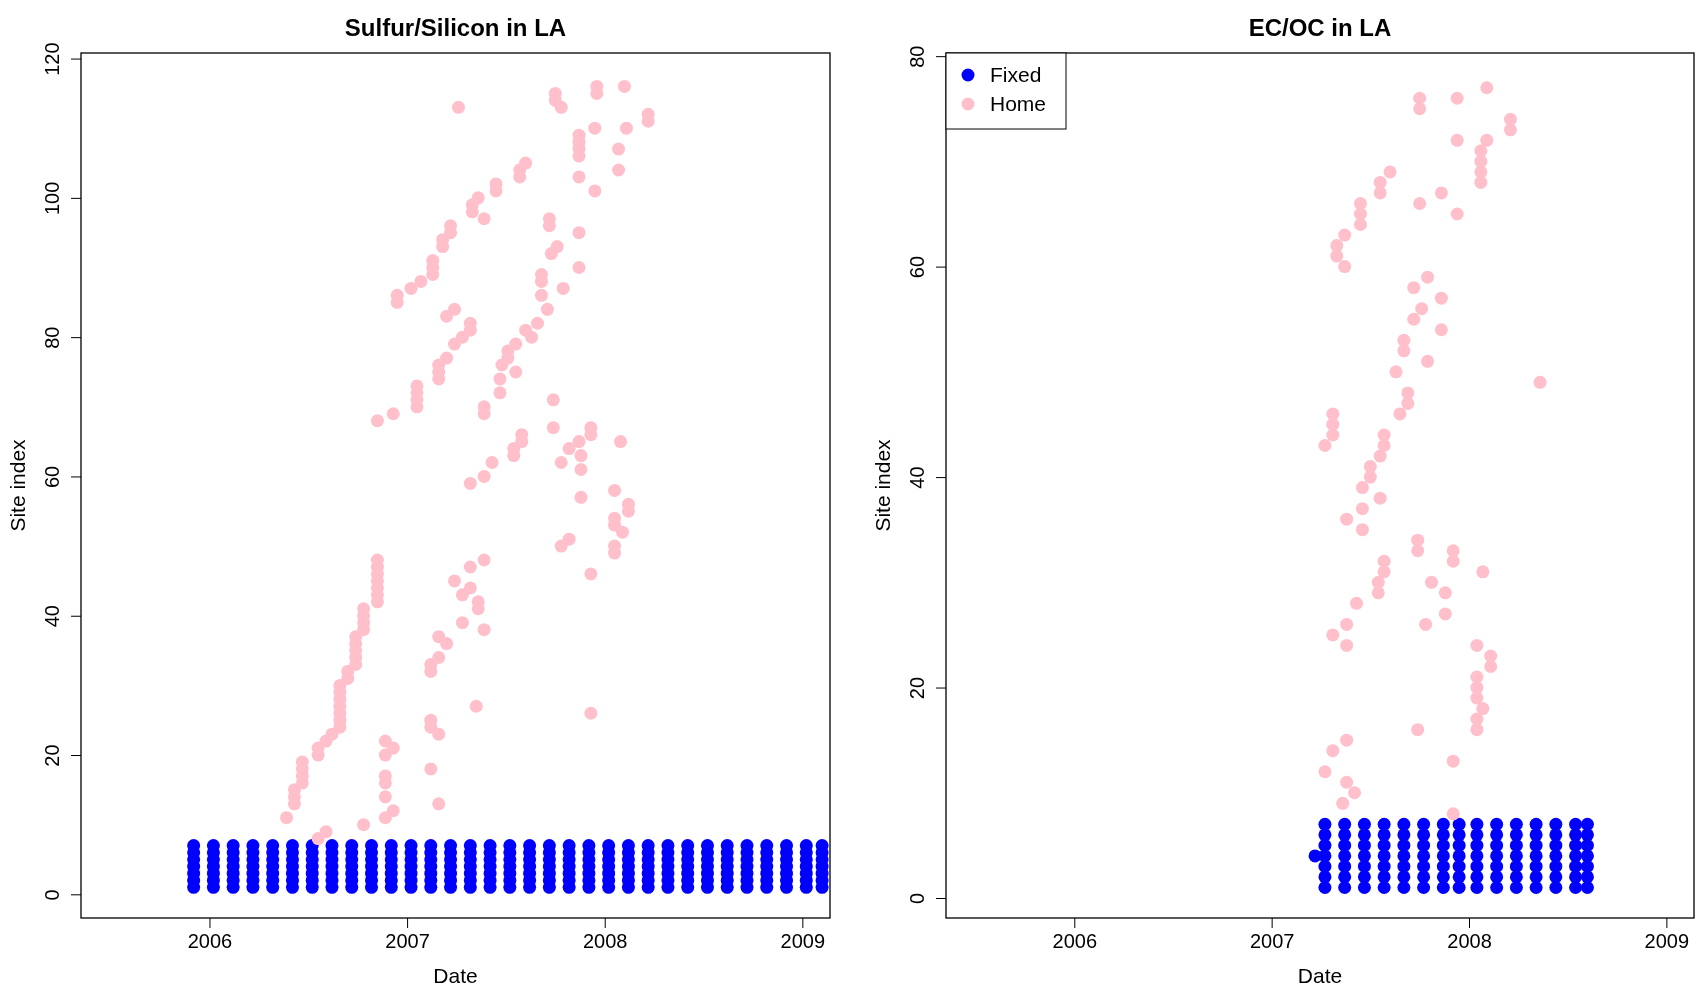 This screenshot has height=990, width=1697. Describe the element at coordinates (1320, 27) in the screenshot. I see `chart-title: EC/OC in LA` at that location.